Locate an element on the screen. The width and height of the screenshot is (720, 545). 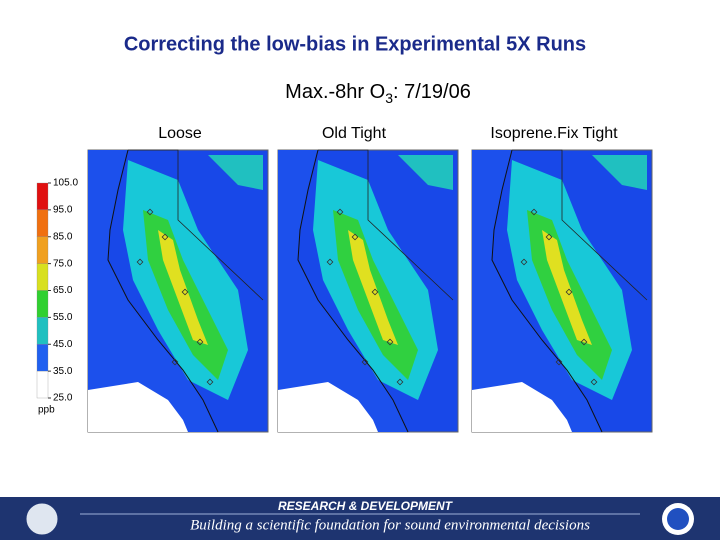
colorbar-tick-label: 95.0 is located at coordinates (63, 210).